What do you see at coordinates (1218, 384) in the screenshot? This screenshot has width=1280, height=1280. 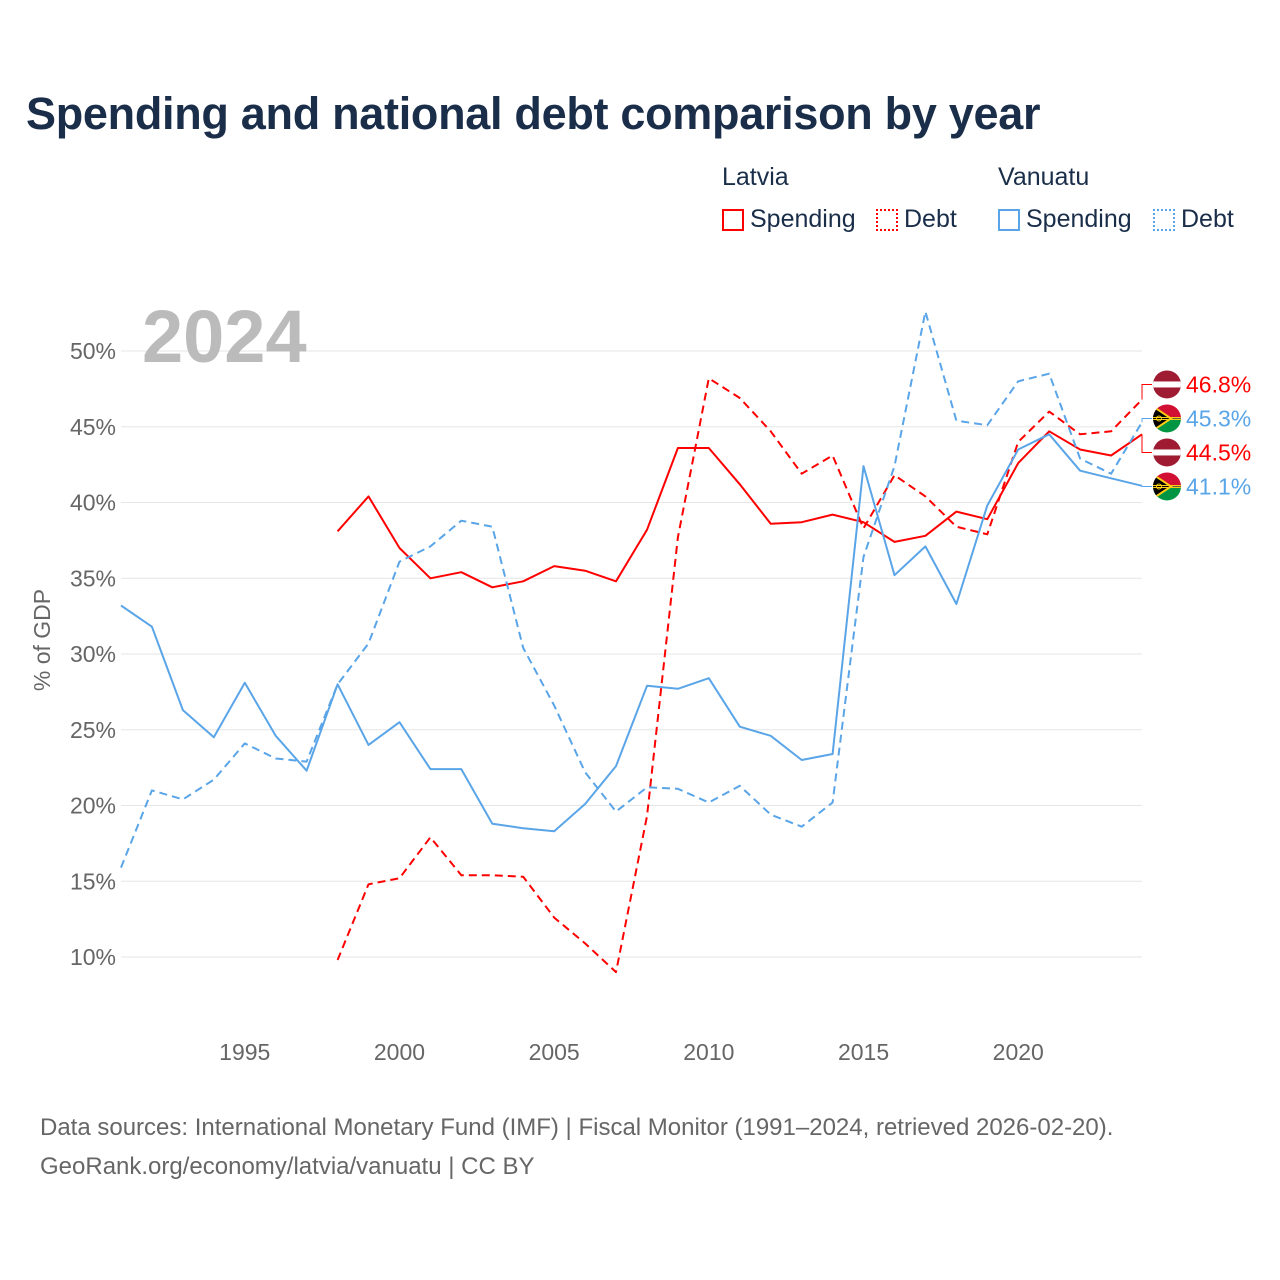 I see `end-value-label: 46.8%` at bounding box center [1218, 384].